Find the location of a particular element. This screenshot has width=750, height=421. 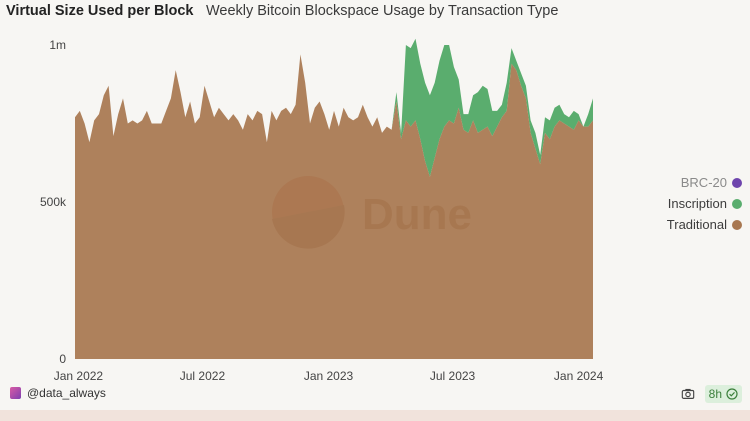

chart-title: Virtual Size Used per Block is located at coordinates (100, 11).